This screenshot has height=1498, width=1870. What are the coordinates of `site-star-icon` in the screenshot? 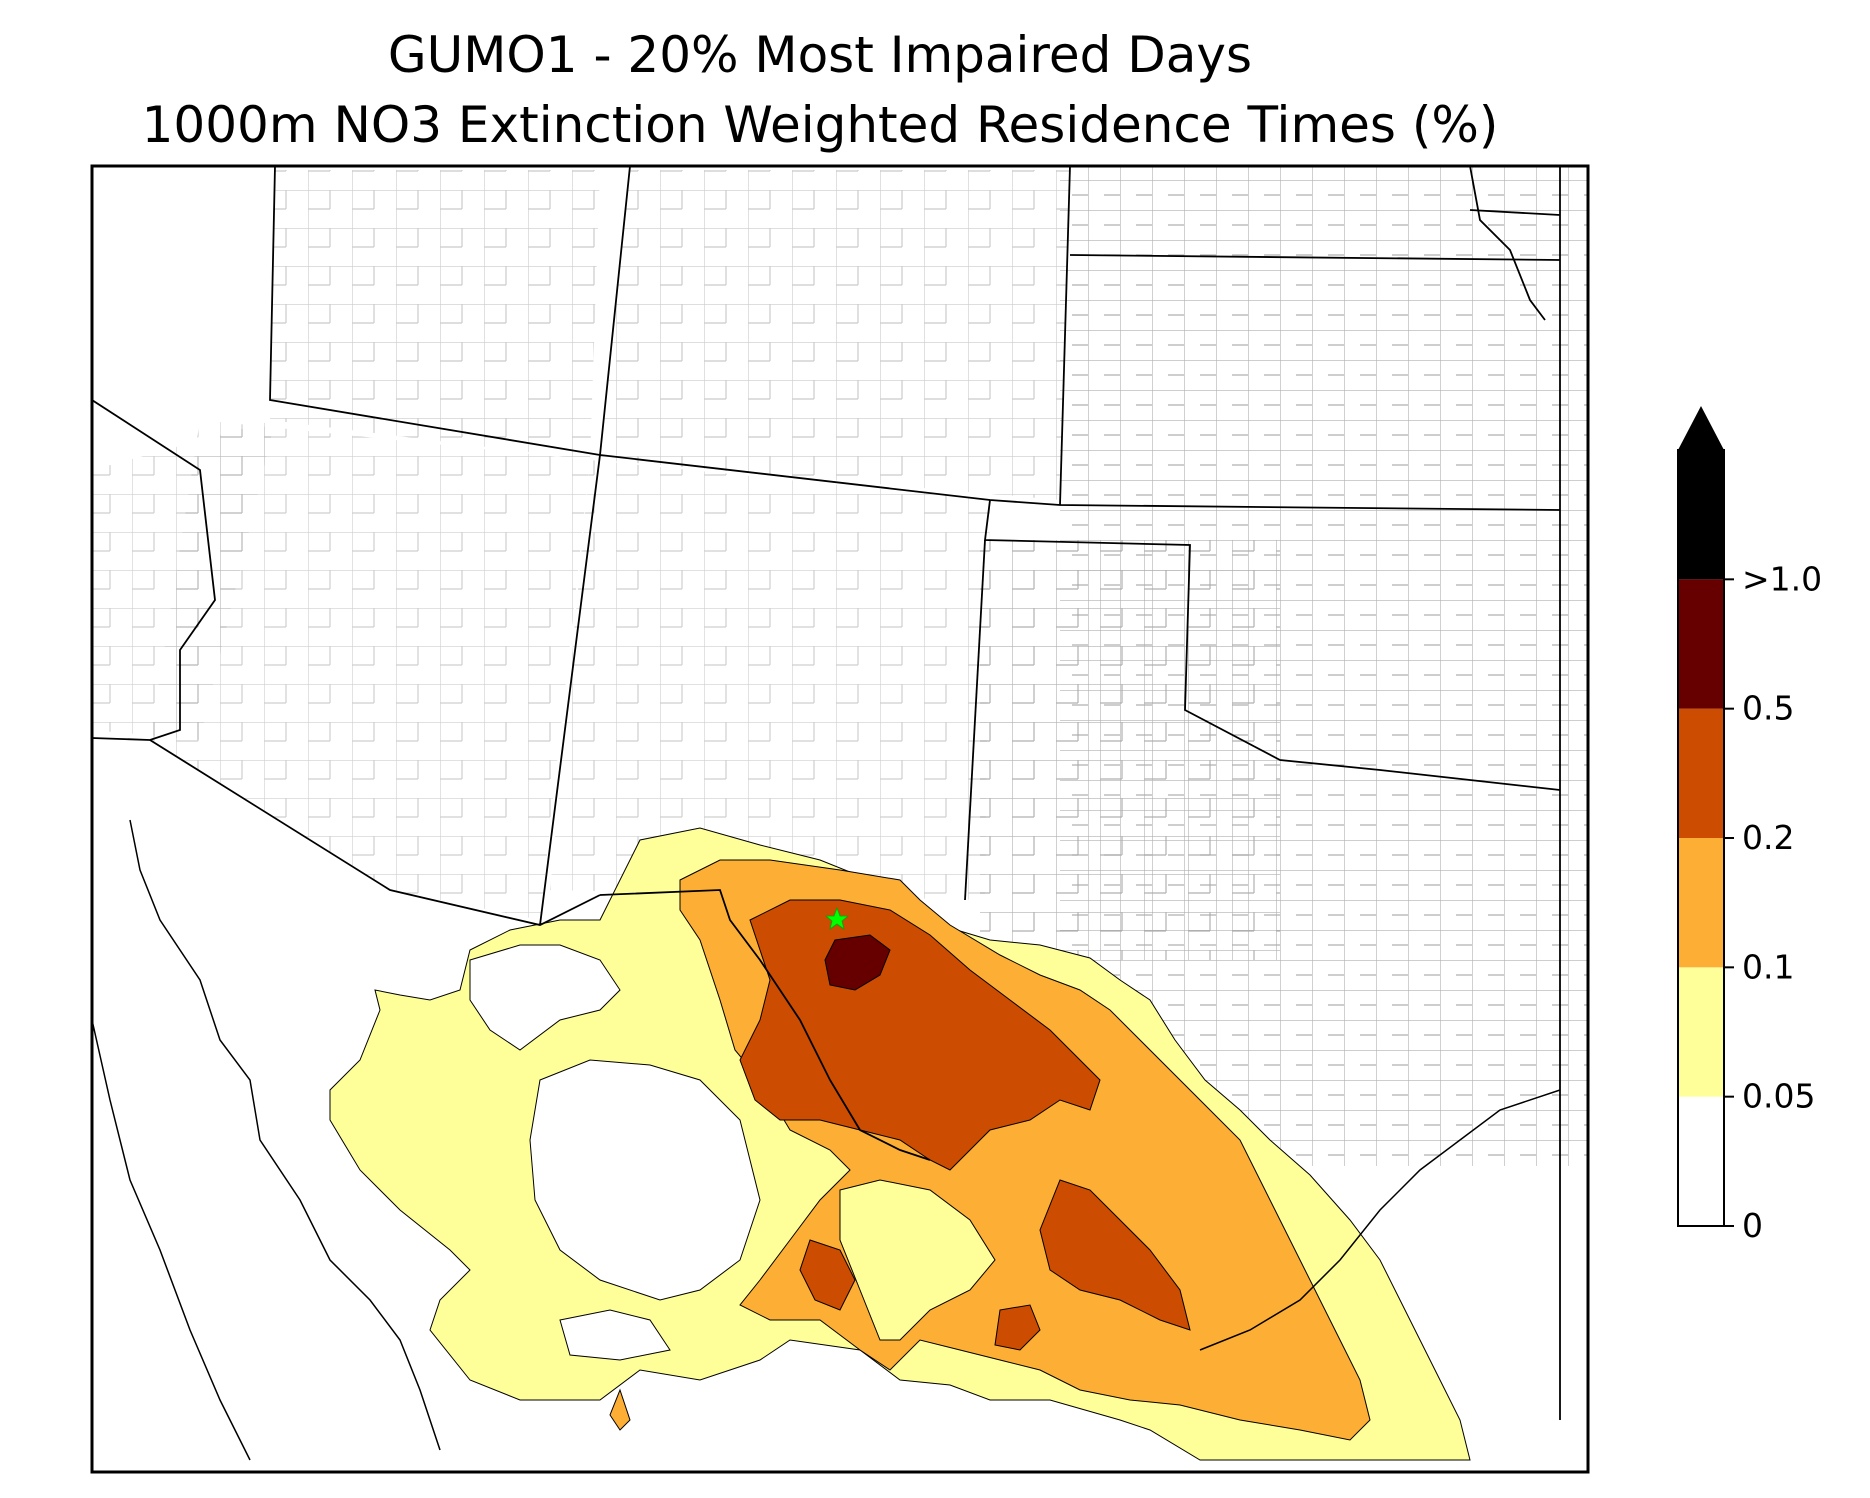 It's located at (837, 918).